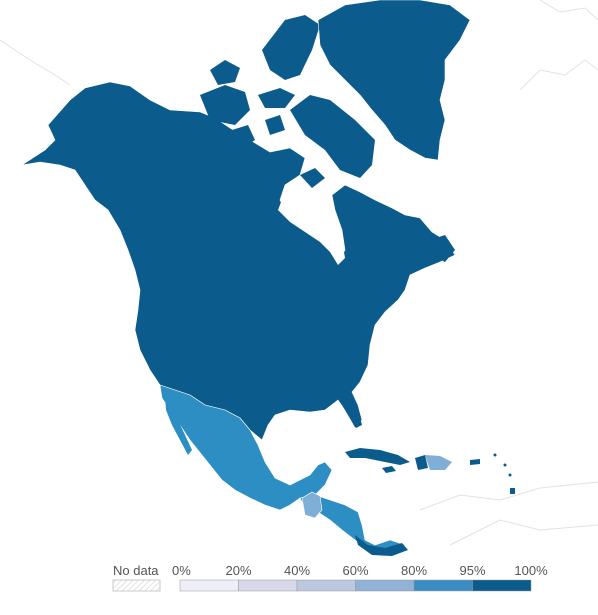 The image size is (598, 615). Describe the element at coordinates (442, 248) in the screenshot. I see `island-newfoundland` at that location.